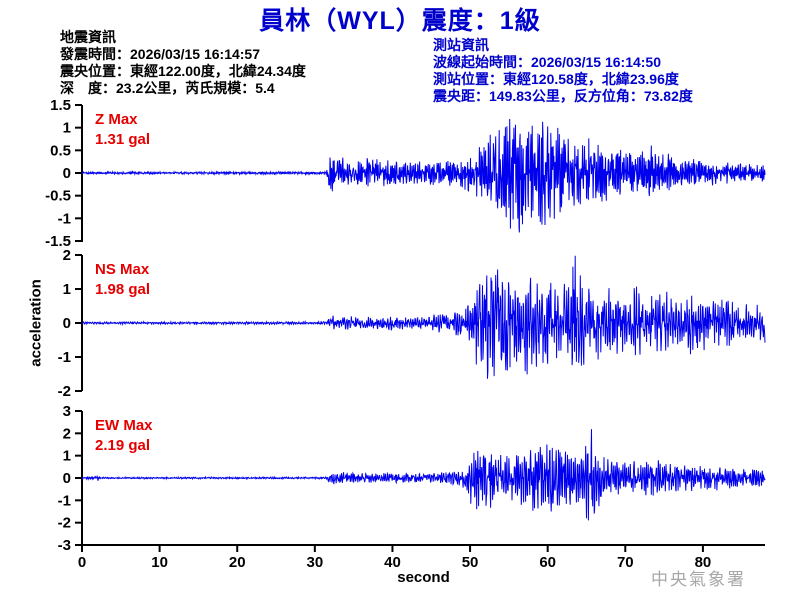 Image resolution: width=800 pixels, height=600 pixels. Describe the element at coordinates (60, 150) in the screenshot. I see `y-tick-label-Z: 0.5` at that location.